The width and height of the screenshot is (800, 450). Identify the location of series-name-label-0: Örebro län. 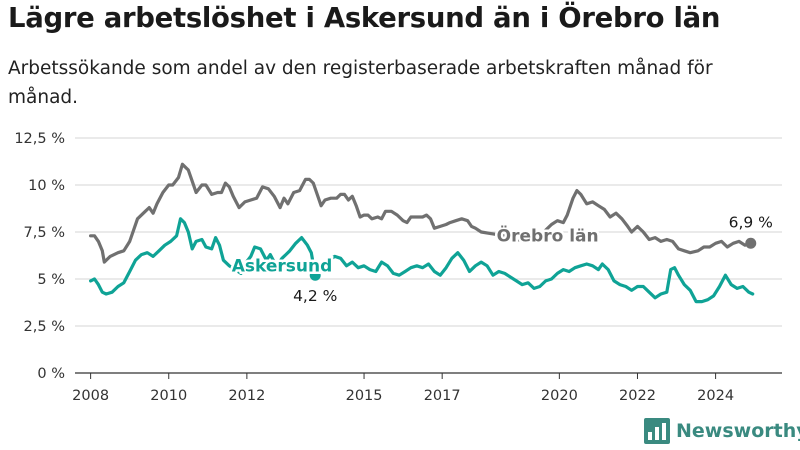
(548, 235).